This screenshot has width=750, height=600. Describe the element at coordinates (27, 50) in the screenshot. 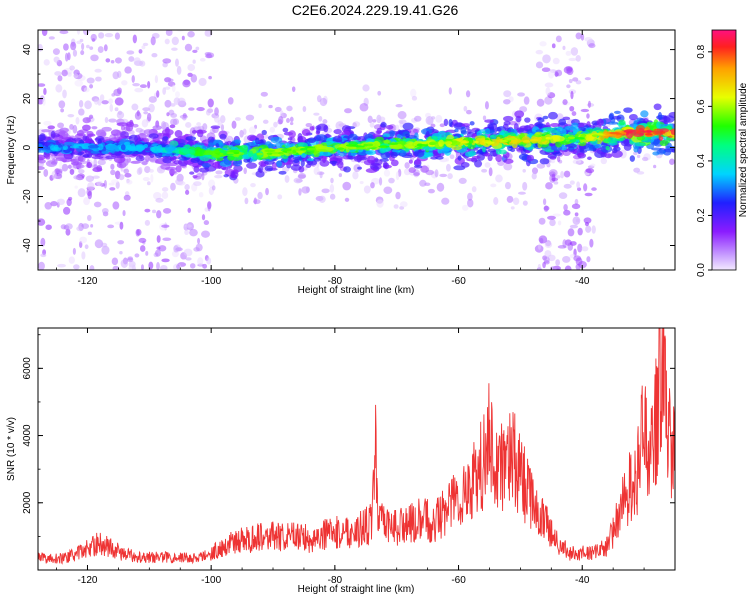

I see `y-tick-label: 40` at that location.